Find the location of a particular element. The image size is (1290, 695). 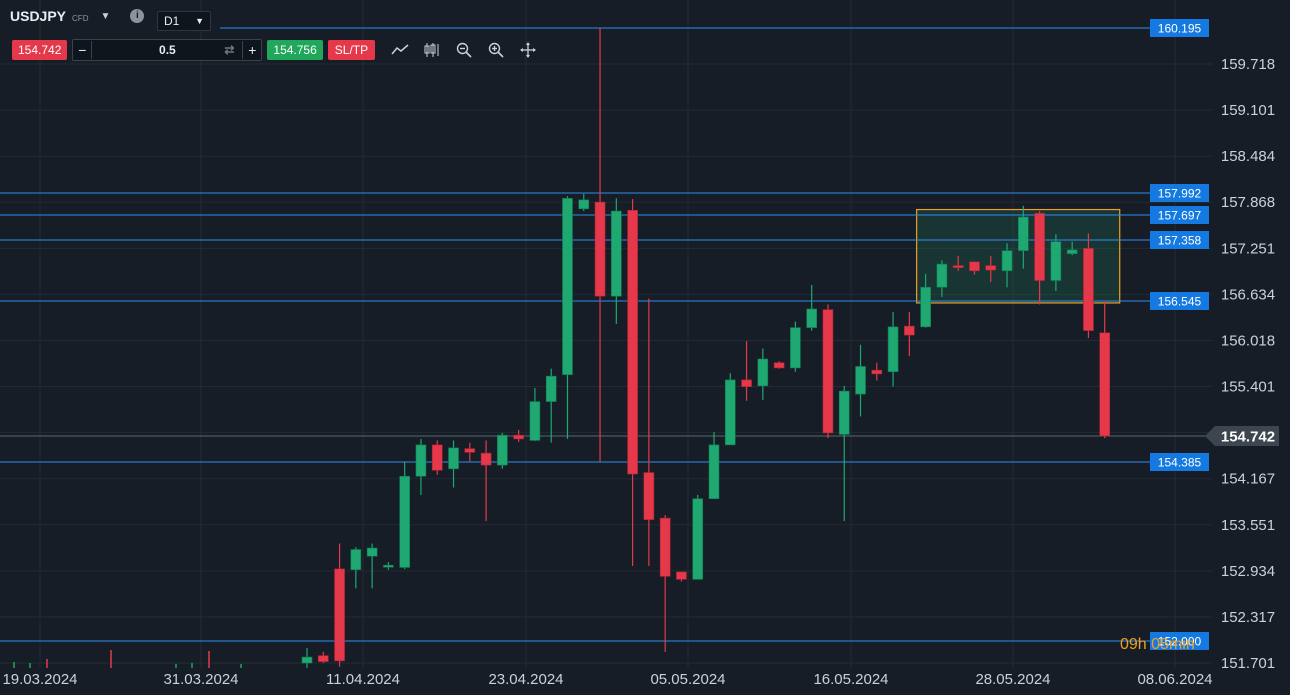

decrease-button: − is located at coordinates (82, 50).